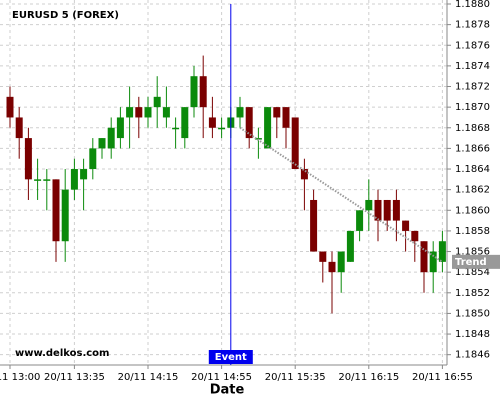  Describe the element at coordinates (472, 169) in the screenshot. I see `y-tick-label: 1.1864` at that location.